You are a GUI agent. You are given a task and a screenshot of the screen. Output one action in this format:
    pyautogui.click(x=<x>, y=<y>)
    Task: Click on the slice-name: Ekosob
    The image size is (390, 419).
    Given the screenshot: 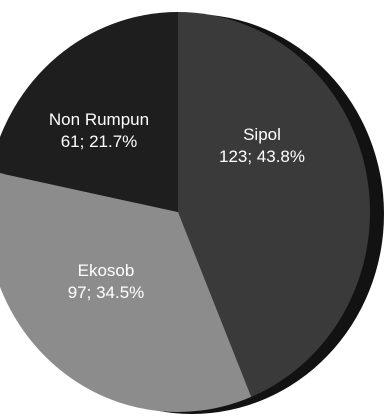 What is the action you would take?
    pyautogui.click(x=106, y=270)
    